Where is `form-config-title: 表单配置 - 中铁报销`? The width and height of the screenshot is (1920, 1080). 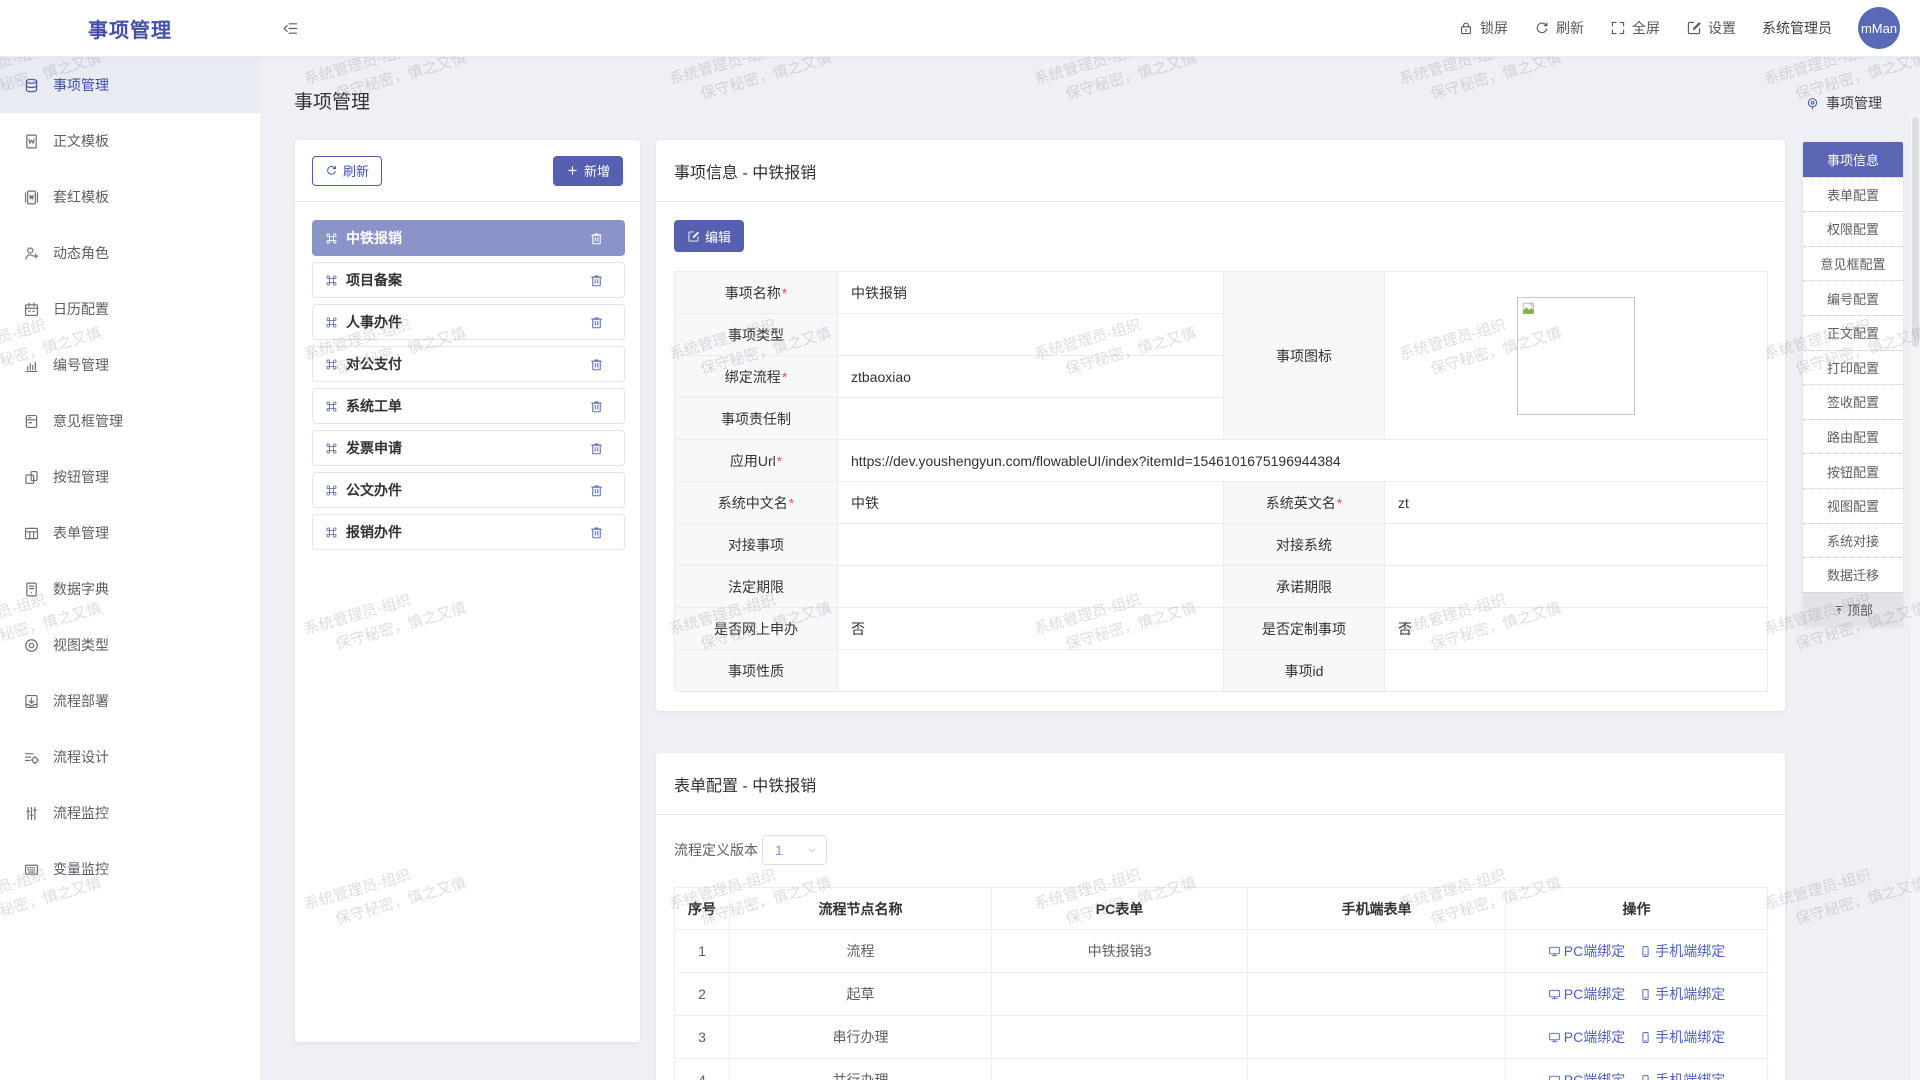
form-config-title: 表单配置 - 中铁报销 is located at coordinates (1220, 784).